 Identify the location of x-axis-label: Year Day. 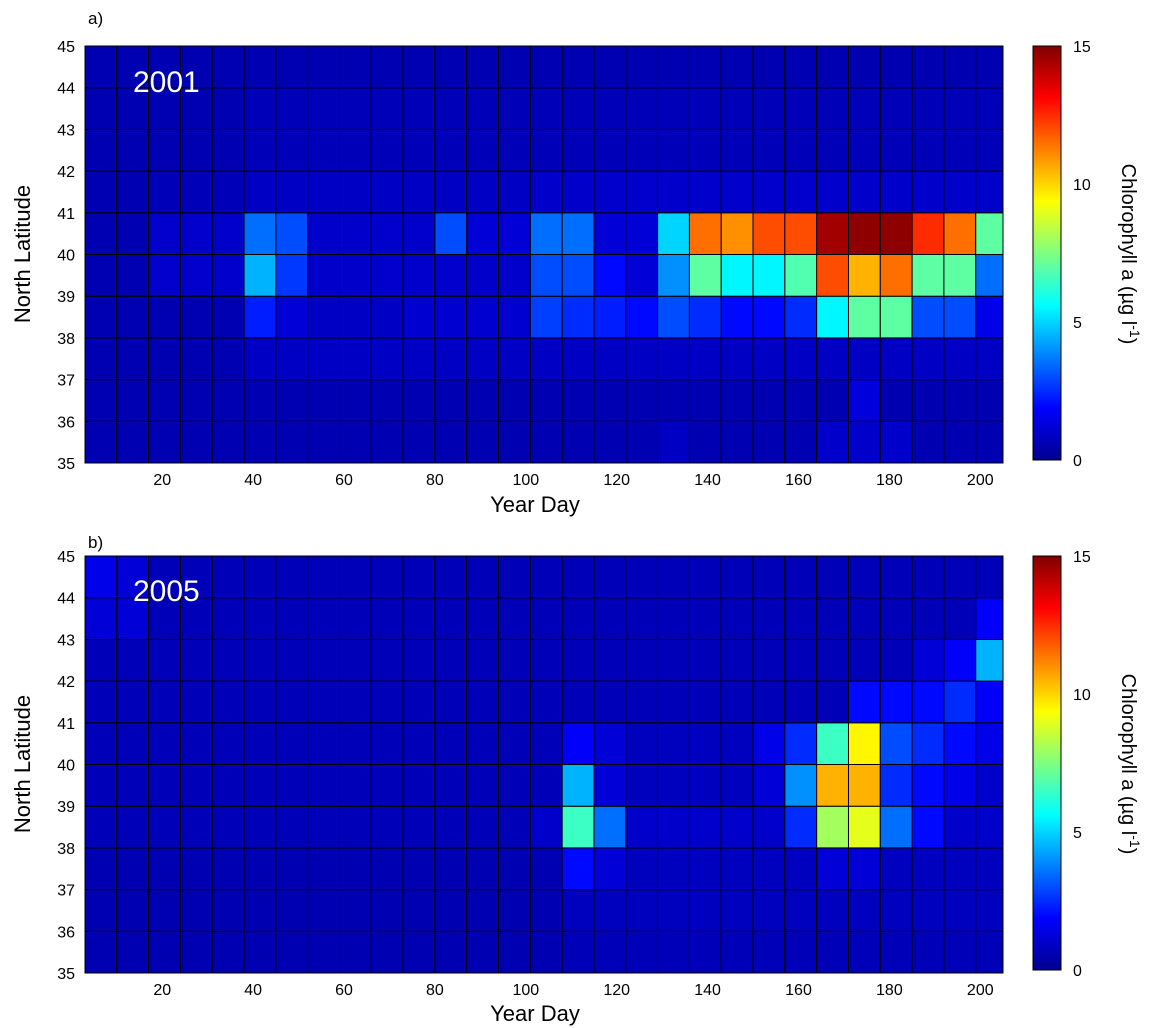
(535, 504).